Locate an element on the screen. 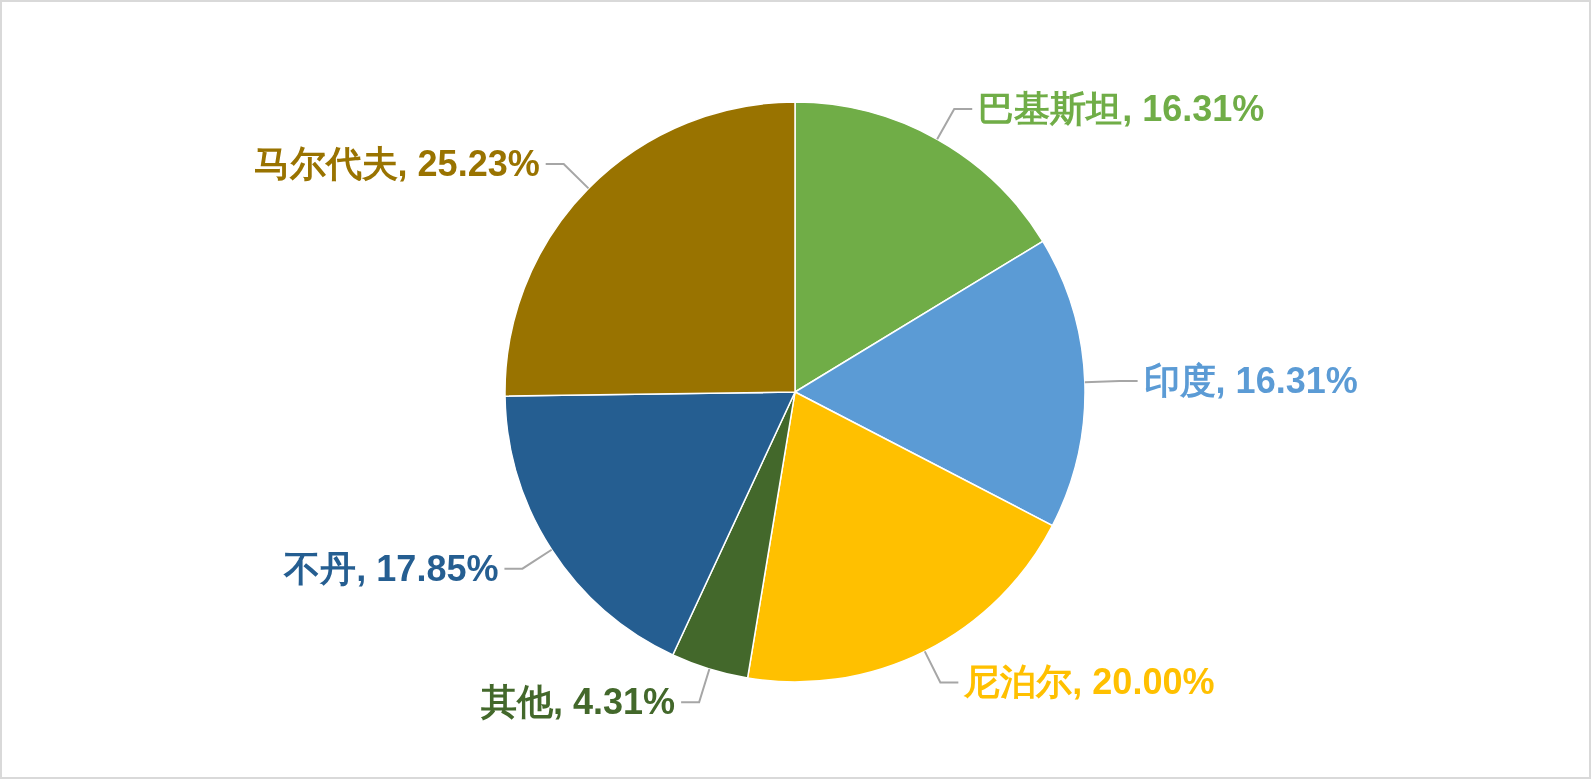 Image resolution: width=1591 pixels, height=779 pixels. slice-label: 不丹, 17.85% is located at coordinates (391, 568).